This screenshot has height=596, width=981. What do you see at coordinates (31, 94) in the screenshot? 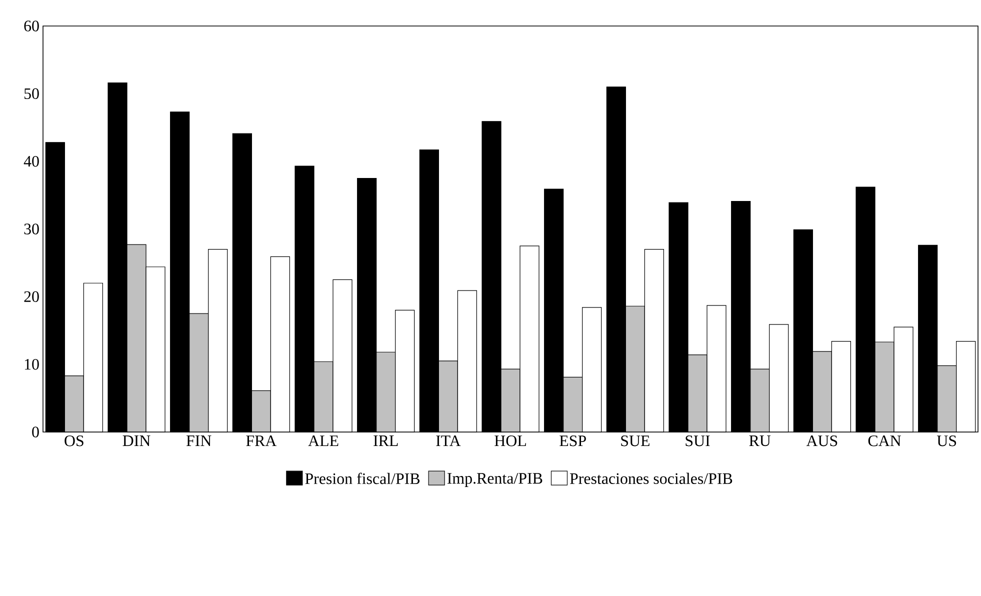
I see `y-tick-label: 50` at bounding box center [31, 94].